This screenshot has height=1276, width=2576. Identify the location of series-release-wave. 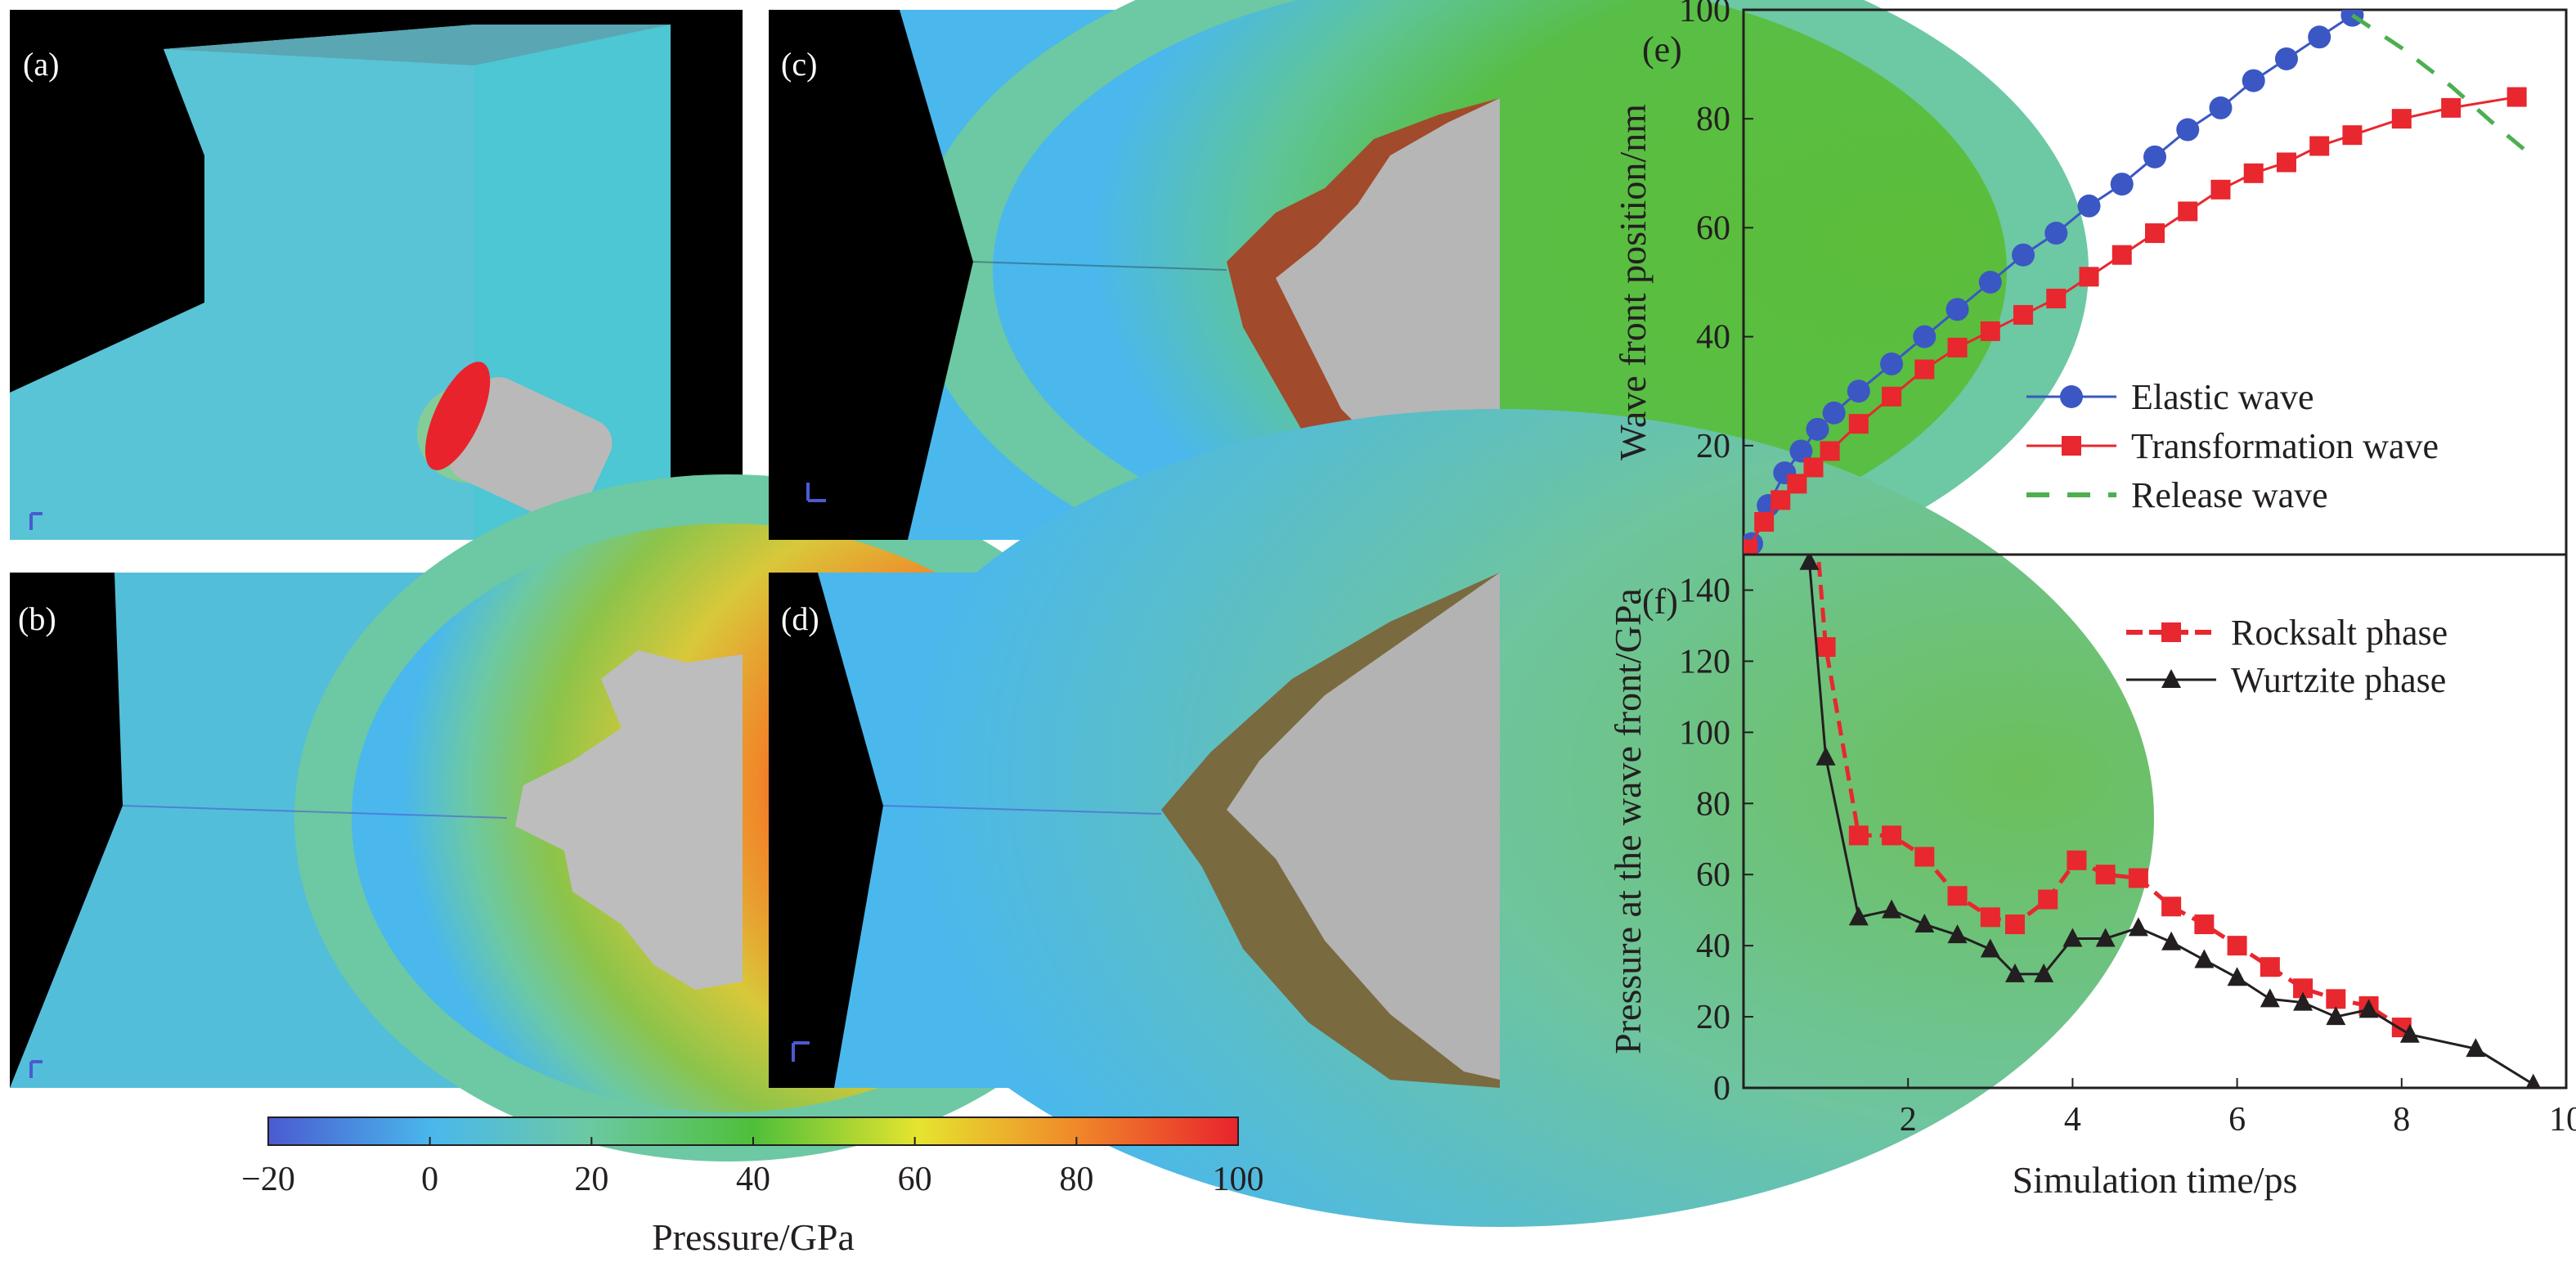
(2443, 86).